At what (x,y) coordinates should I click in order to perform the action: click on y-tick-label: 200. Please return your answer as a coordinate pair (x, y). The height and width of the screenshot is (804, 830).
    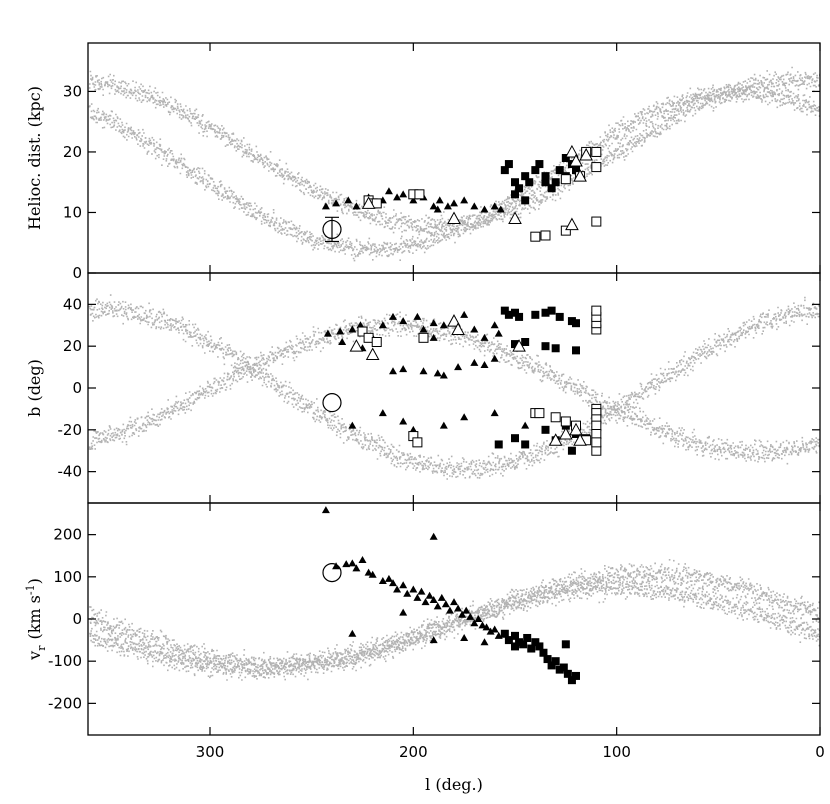
    Looking at the image, I should click on (67, 535).